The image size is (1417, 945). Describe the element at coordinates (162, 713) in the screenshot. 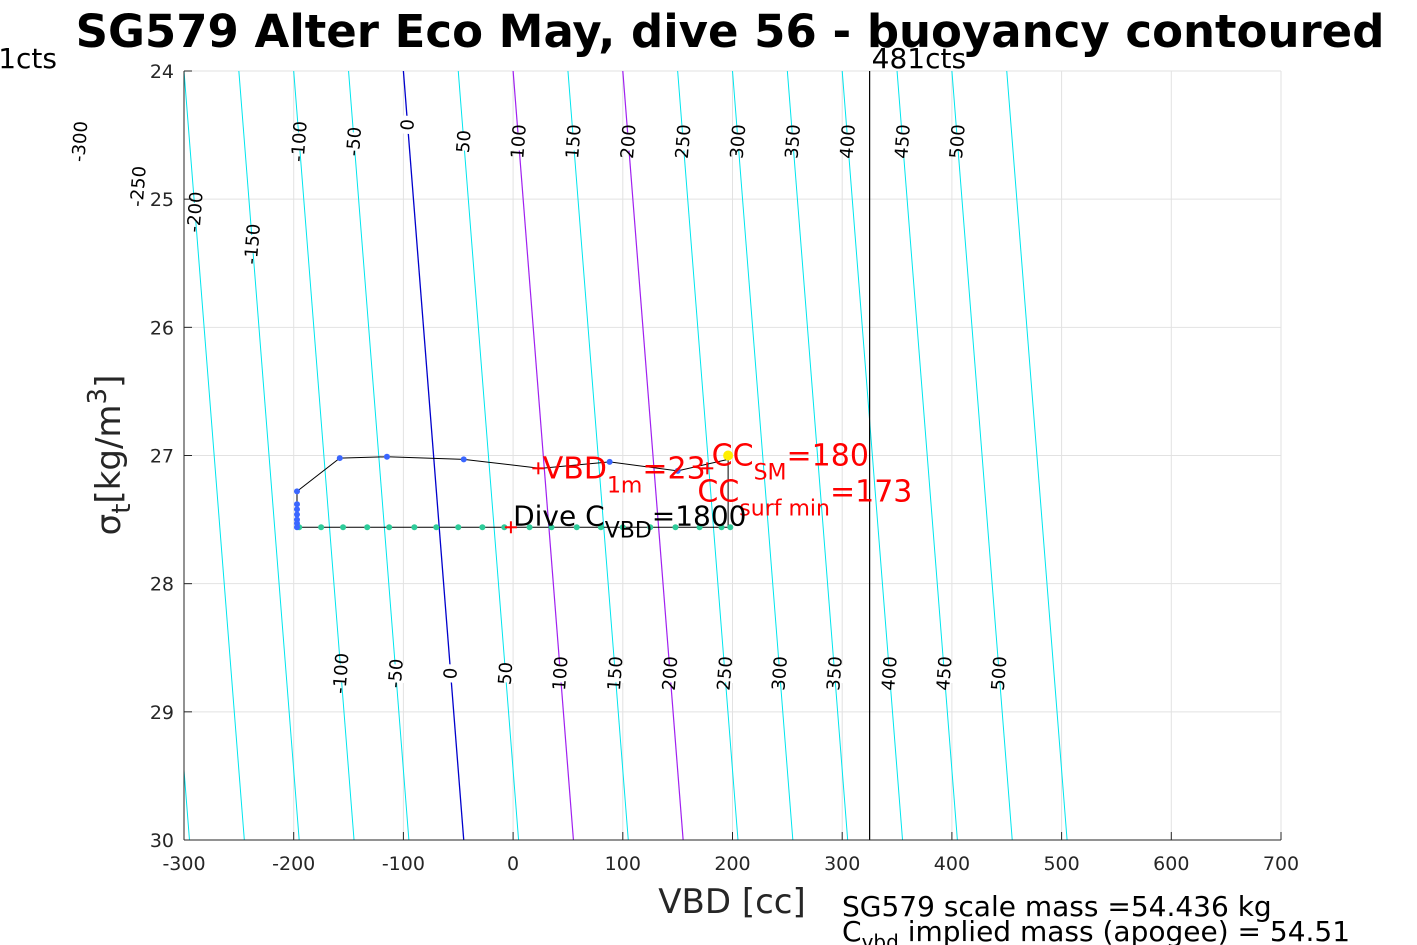

I see `y-tick-label: 29` at that location.